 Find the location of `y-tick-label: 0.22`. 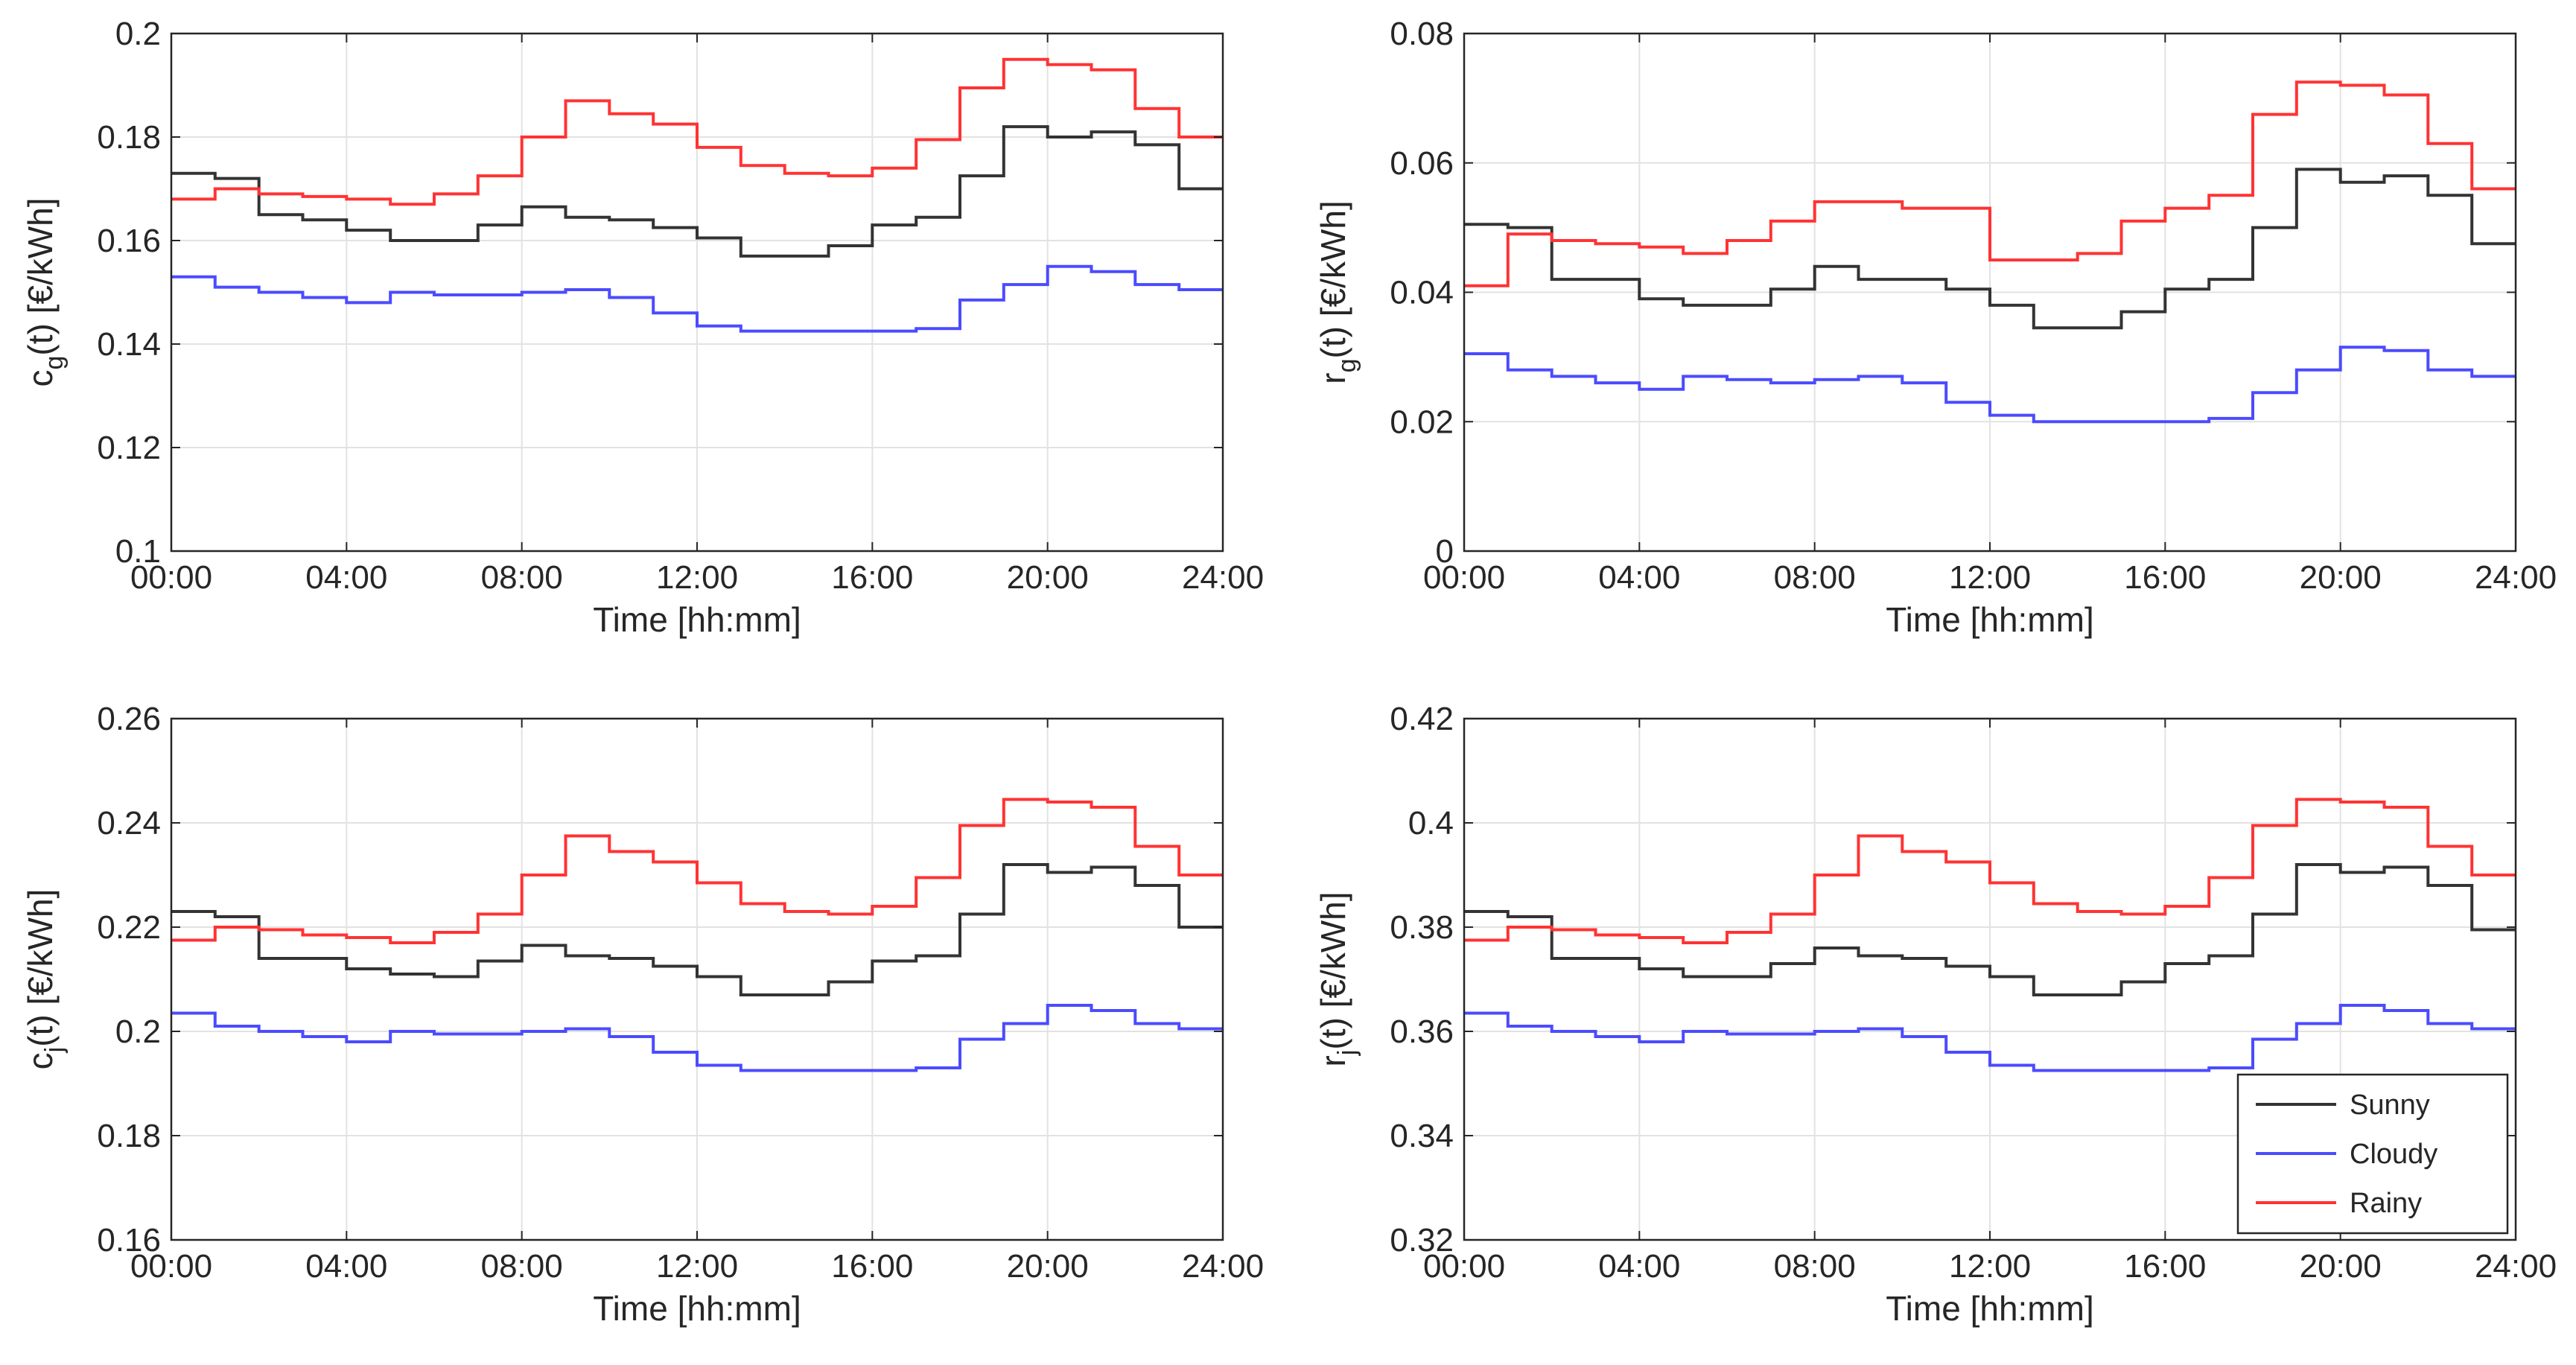

y-tick-label: 0.22 is located at coordinates (129, 927).